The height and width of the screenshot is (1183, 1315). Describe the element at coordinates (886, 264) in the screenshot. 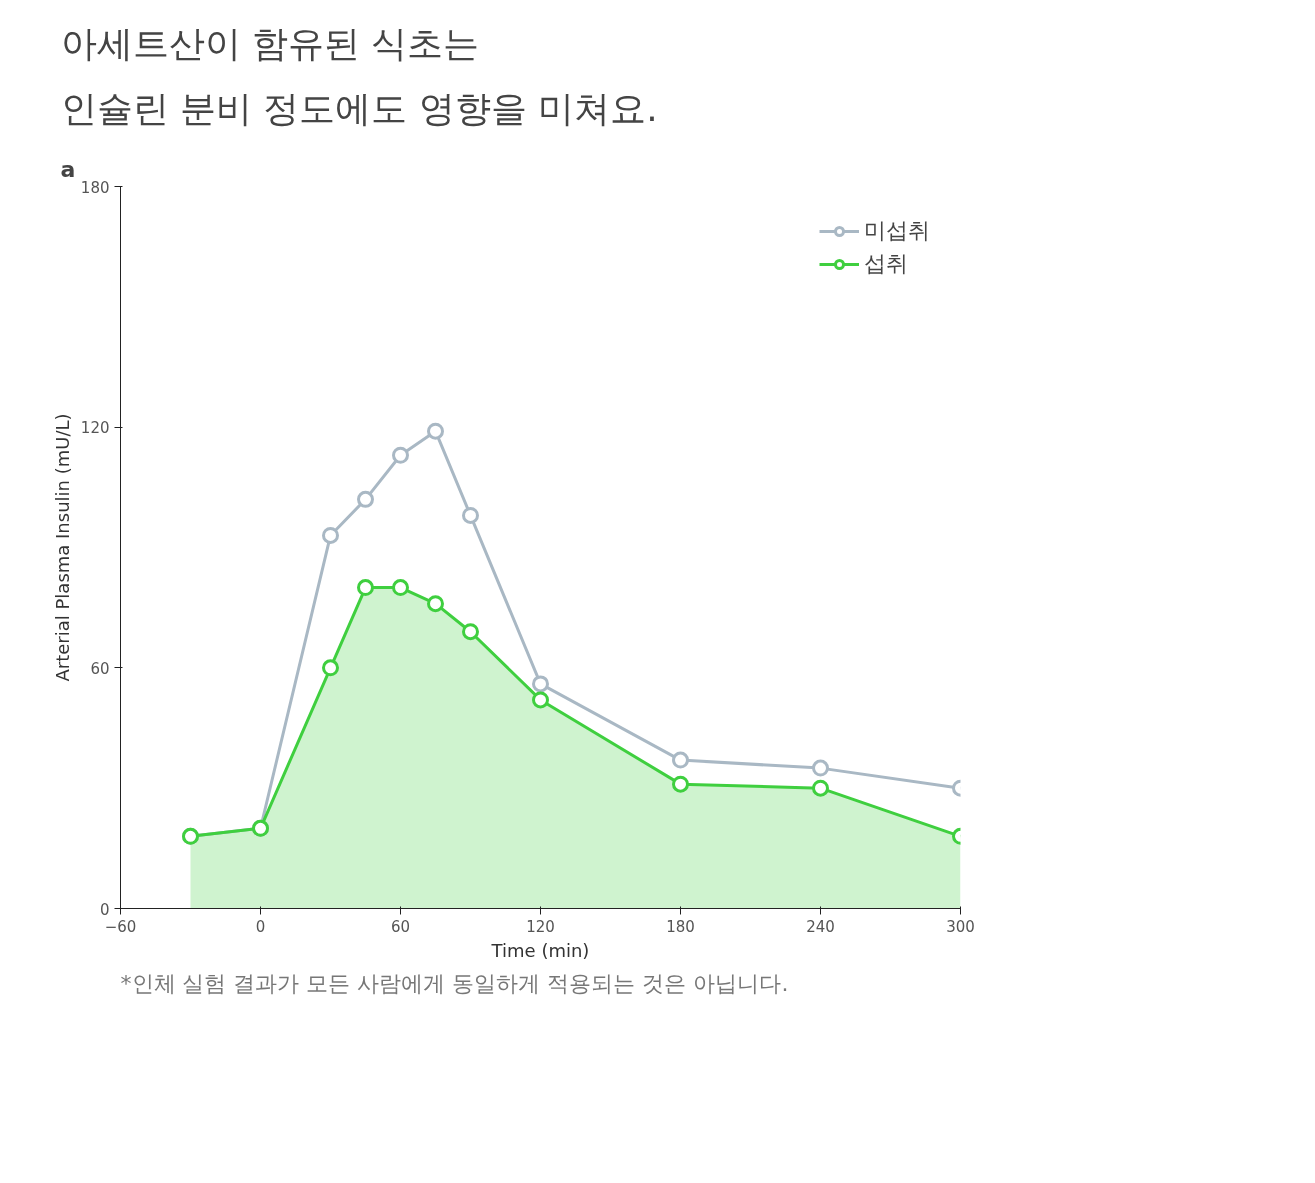

I see `legend-label: 섭취` at that location.